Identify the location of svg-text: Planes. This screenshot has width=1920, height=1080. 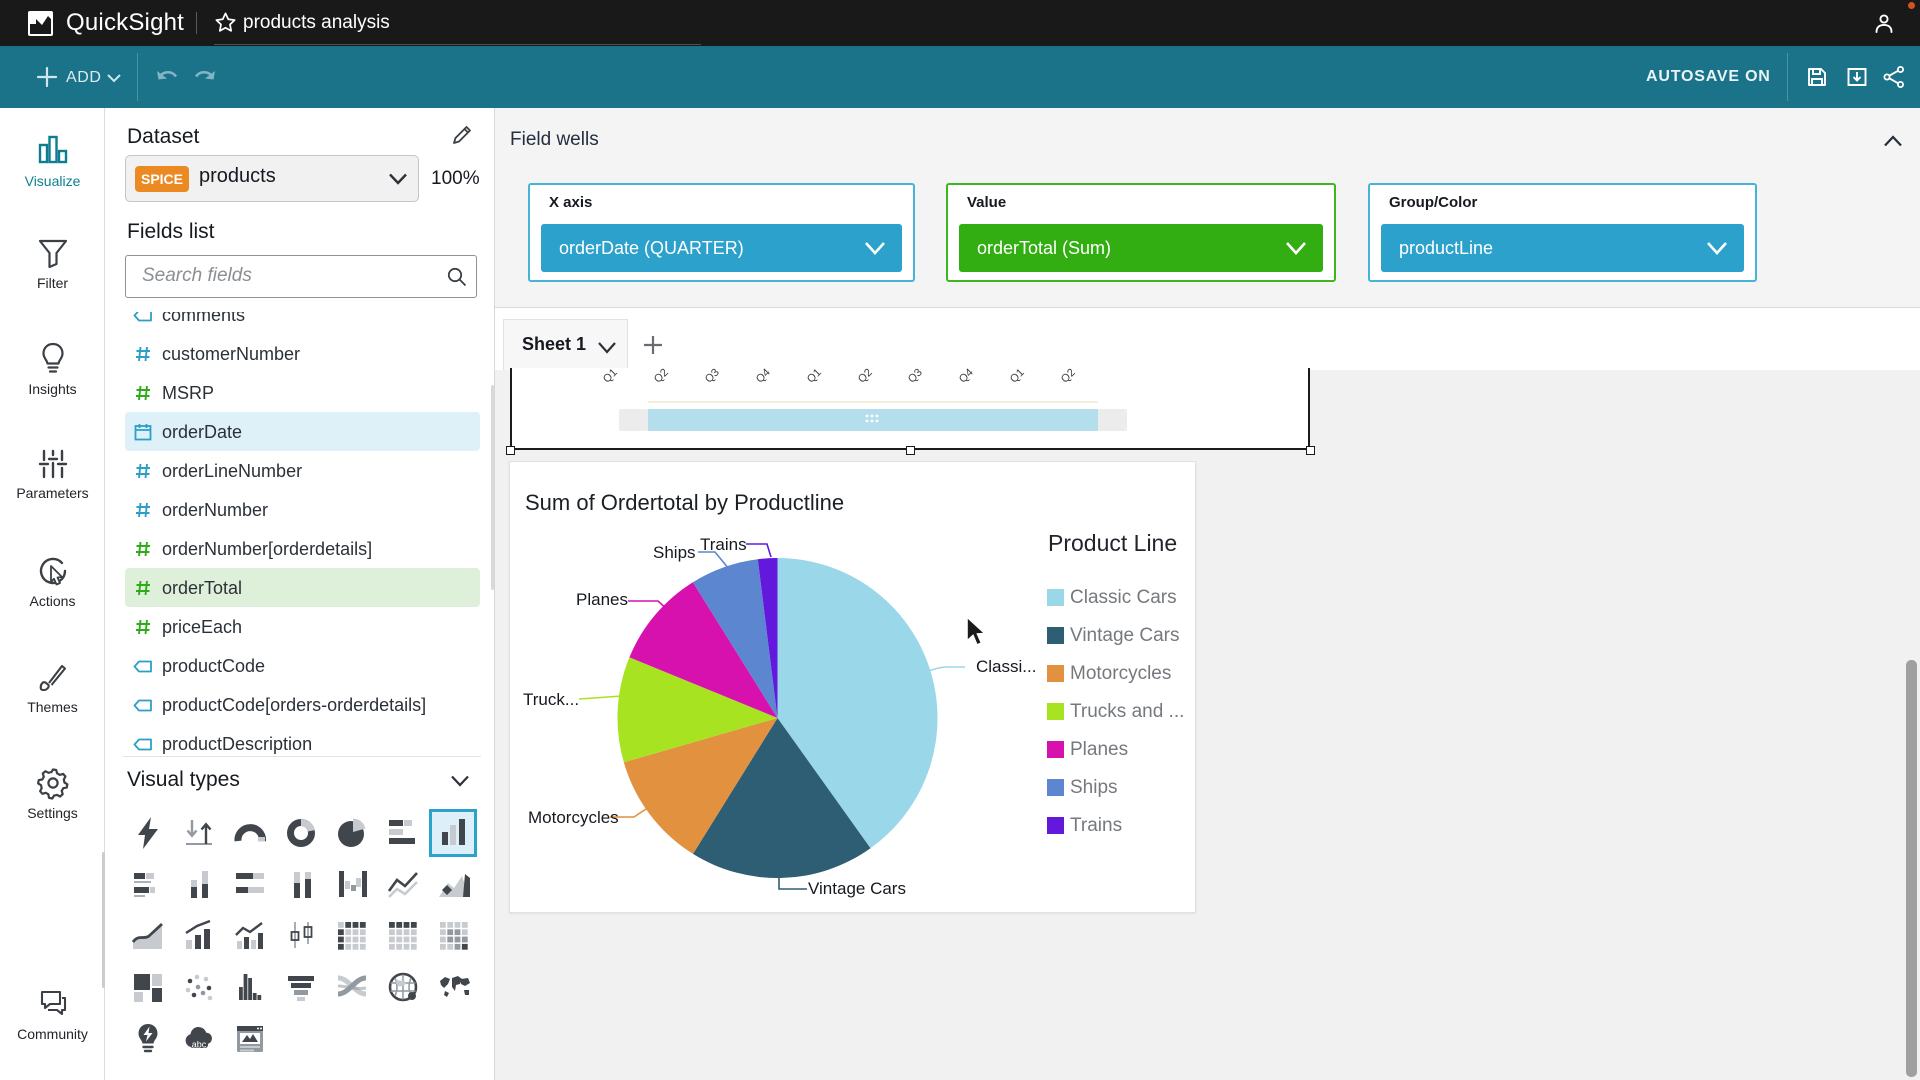
(602, 599).